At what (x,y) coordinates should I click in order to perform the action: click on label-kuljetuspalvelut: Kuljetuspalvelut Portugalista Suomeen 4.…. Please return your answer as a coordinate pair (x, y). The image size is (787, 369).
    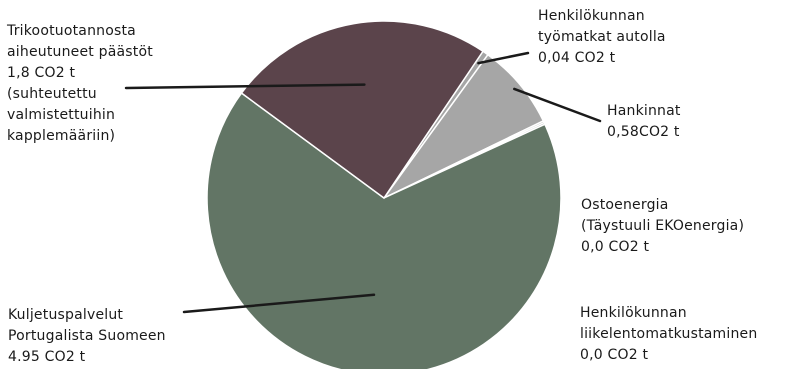
    Looking at the image, I should click on (87, 336).